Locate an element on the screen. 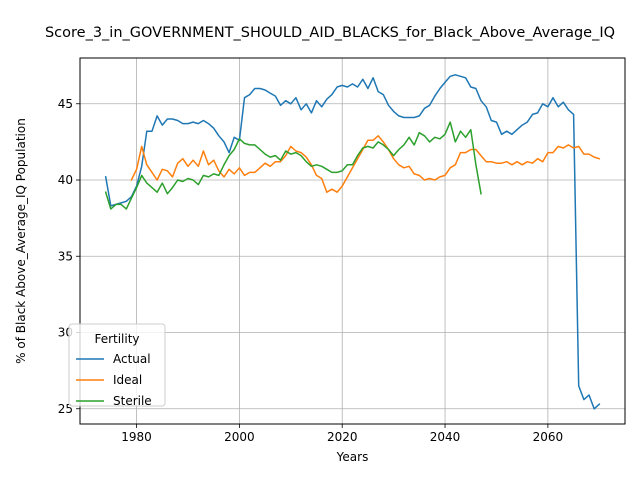 This screenshot has height=480, width=640. x-tick-label: 1980 is located at coordinates (136, 437).